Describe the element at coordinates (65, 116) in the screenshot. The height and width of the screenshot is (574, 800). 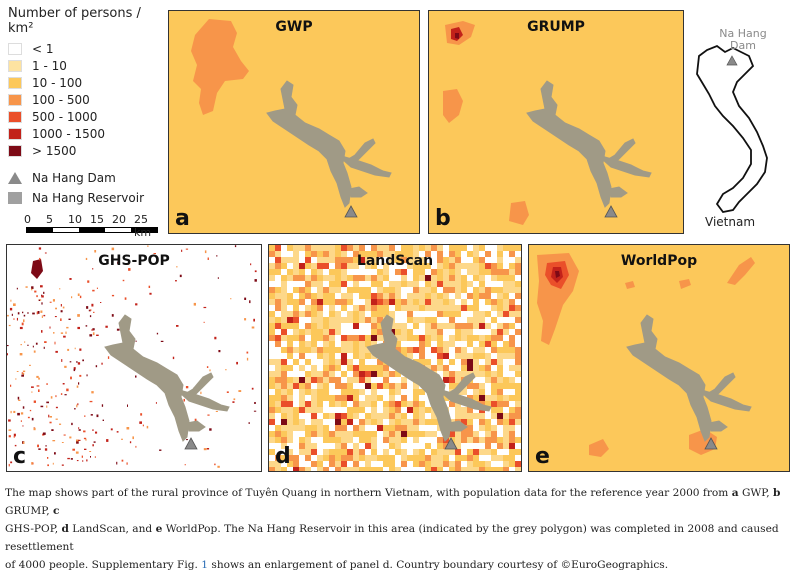
I see `legend-class-label: 500 - 1000` at that location.